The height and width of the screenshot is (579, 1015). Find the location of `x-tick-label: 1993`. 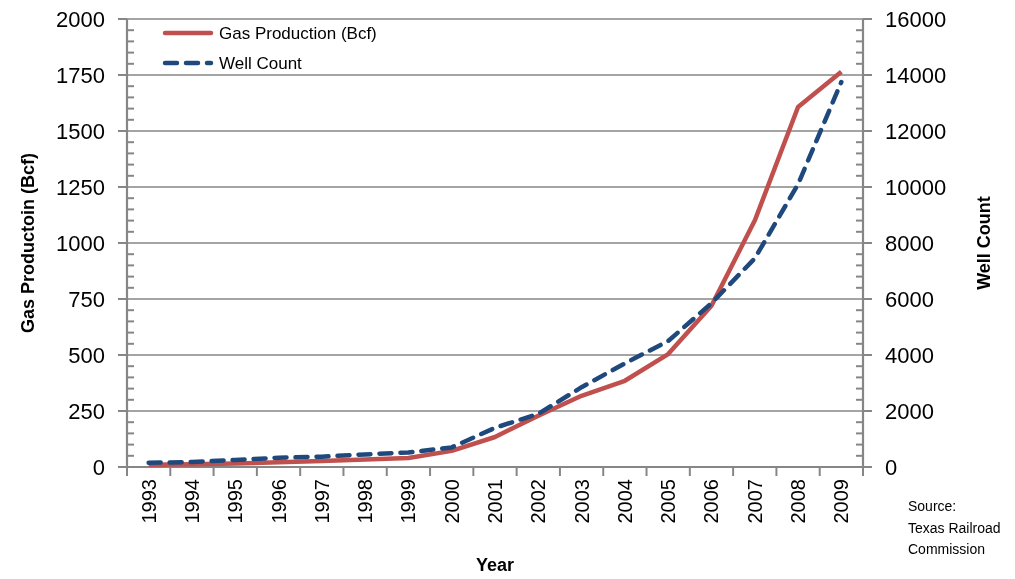

x-tick-label: 1993 is located at coordinates (148, 501).